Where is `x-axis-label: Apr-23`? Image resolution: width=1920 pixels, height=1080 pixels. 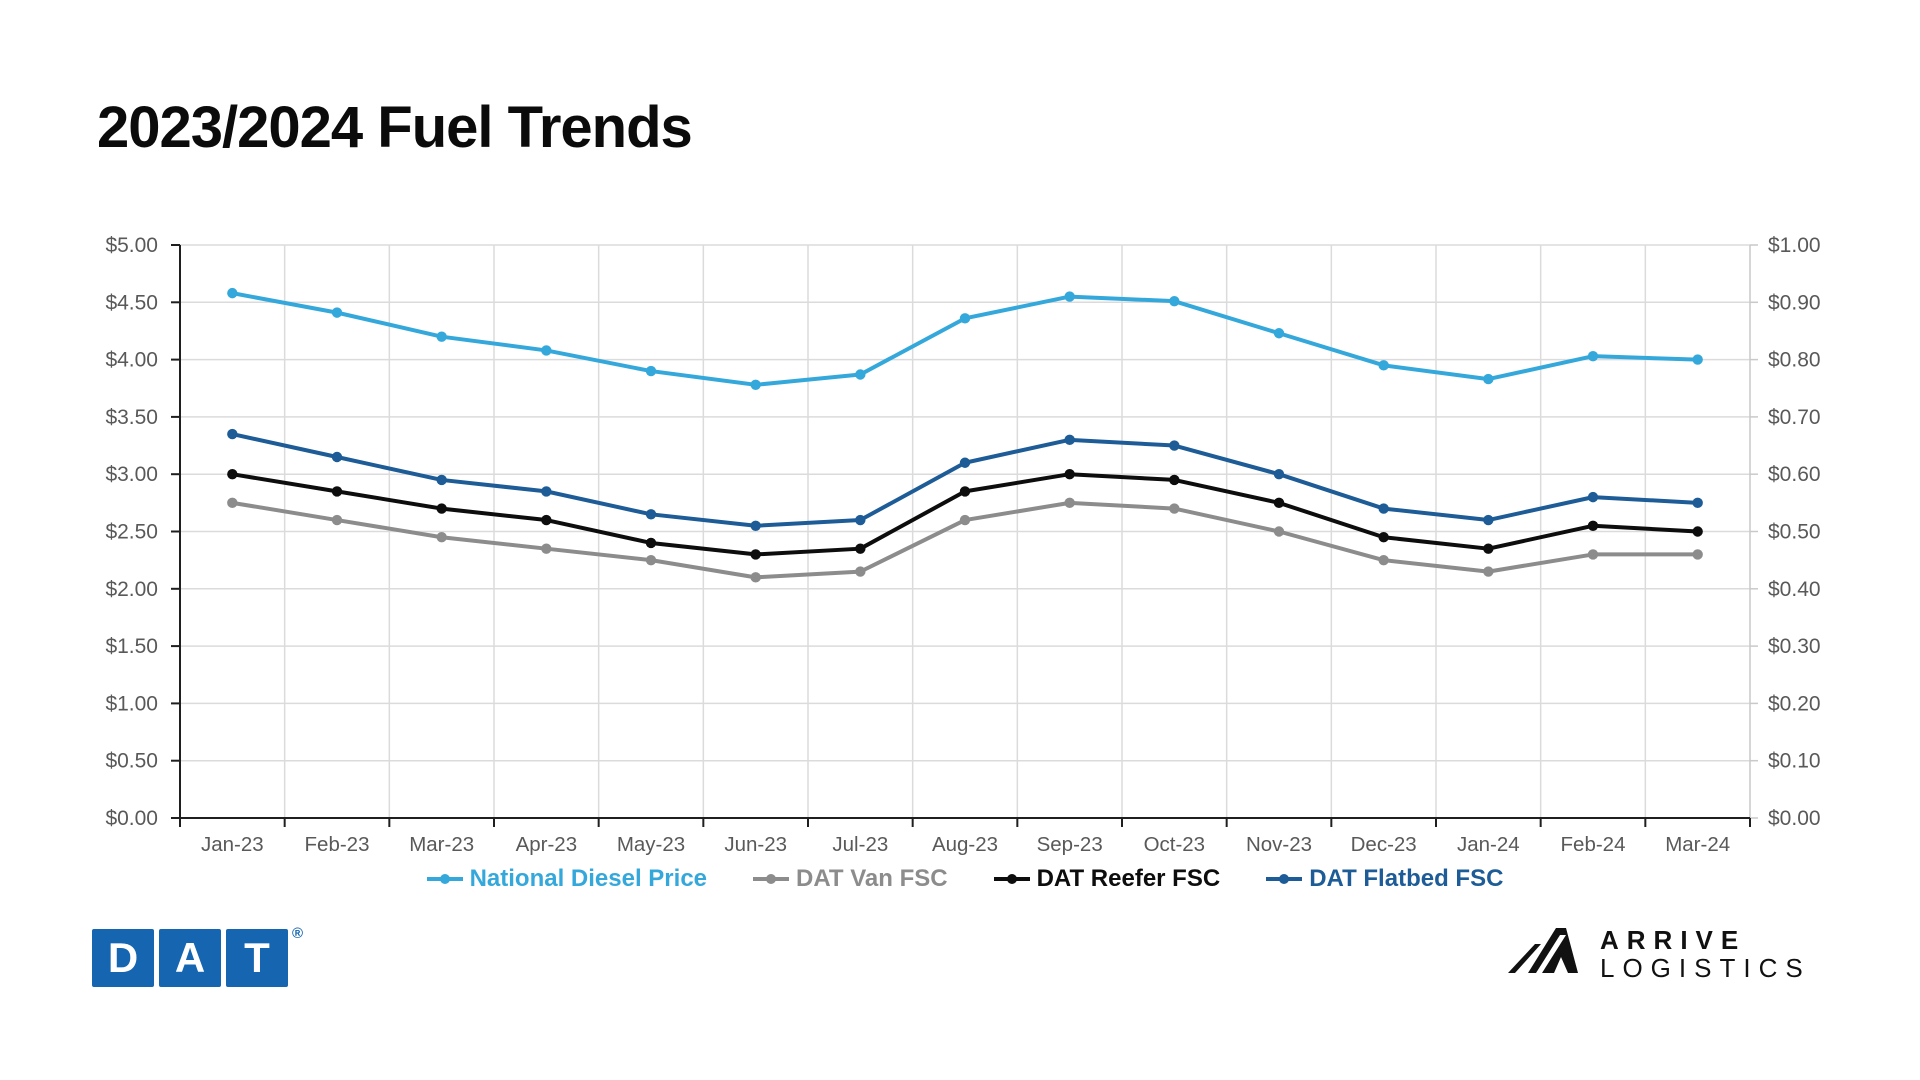
x-axis-label: Apr-23 is located at coordinates (547, 844).